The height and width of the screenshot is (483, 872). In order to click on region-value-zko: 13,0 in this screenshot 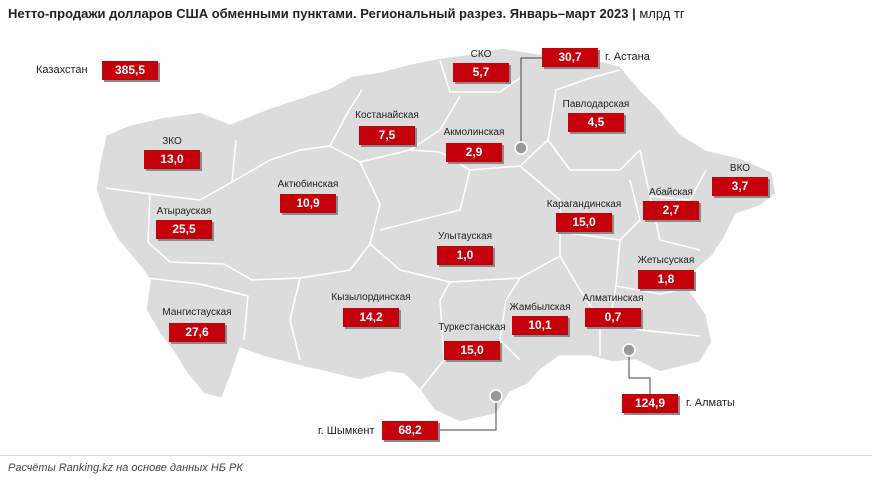, I will do `click(172, 159)`.